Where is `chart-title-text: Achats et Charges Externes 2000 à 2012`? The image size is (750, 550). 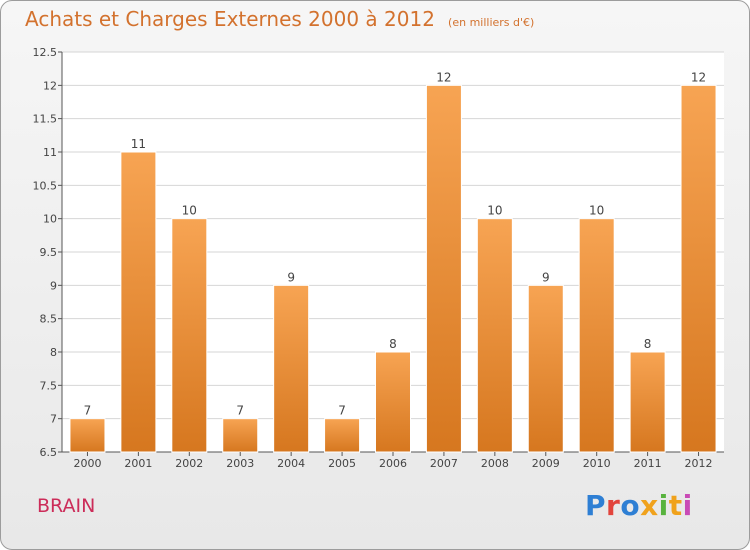 chart-title-text: Achats et Charges Externes 2000 à 2012 is located at coordinates (230, 19).